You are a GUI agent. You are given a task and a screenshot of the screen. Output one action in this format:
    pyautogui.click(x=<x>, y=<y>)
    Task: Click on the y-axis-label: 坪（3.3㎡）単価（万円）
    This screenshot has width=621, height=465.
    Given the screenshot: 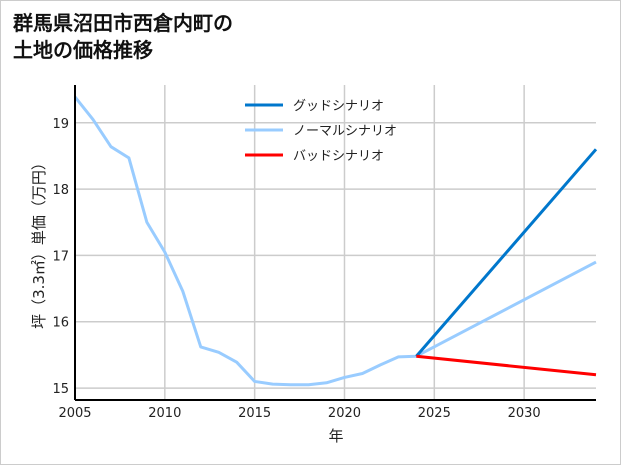 What is the action you would take?
    pyautogui.click(x=39, y=242)
    